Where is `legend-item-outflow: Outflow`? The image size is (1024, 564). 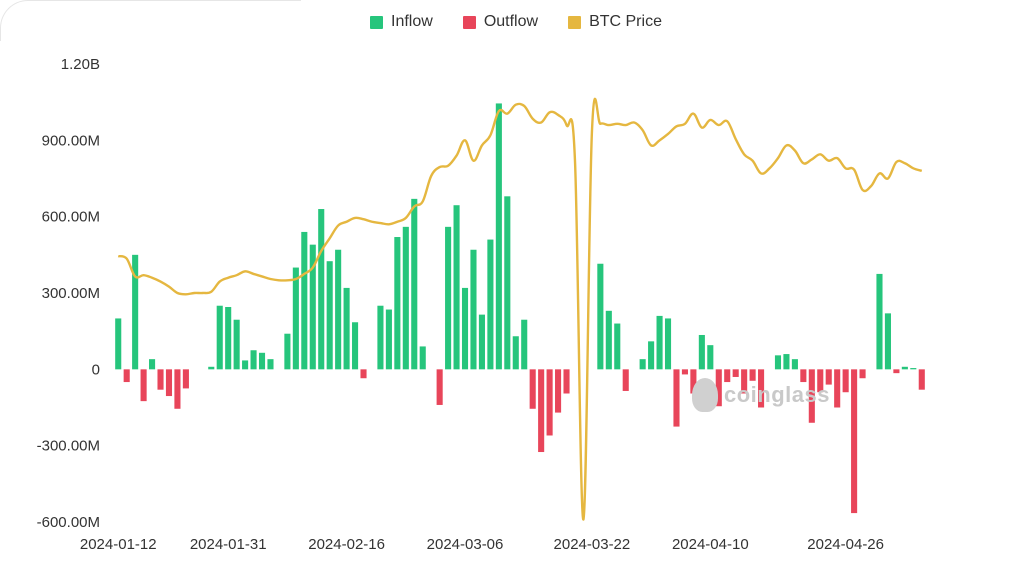 legend-item-outflow: Outflow is located at coordinates (496, 22).